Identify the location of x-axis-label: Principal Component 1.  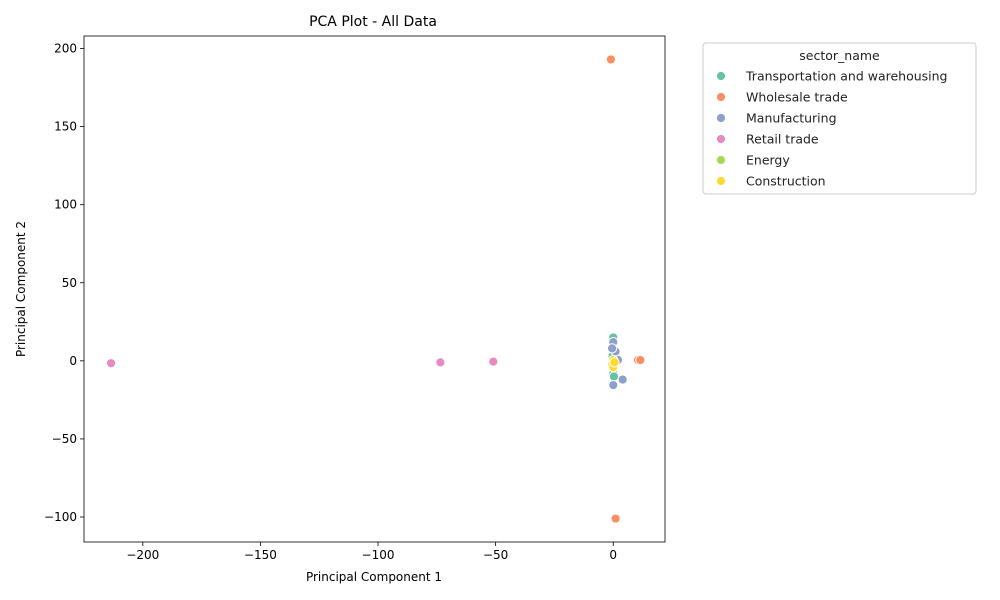
(374, 577).